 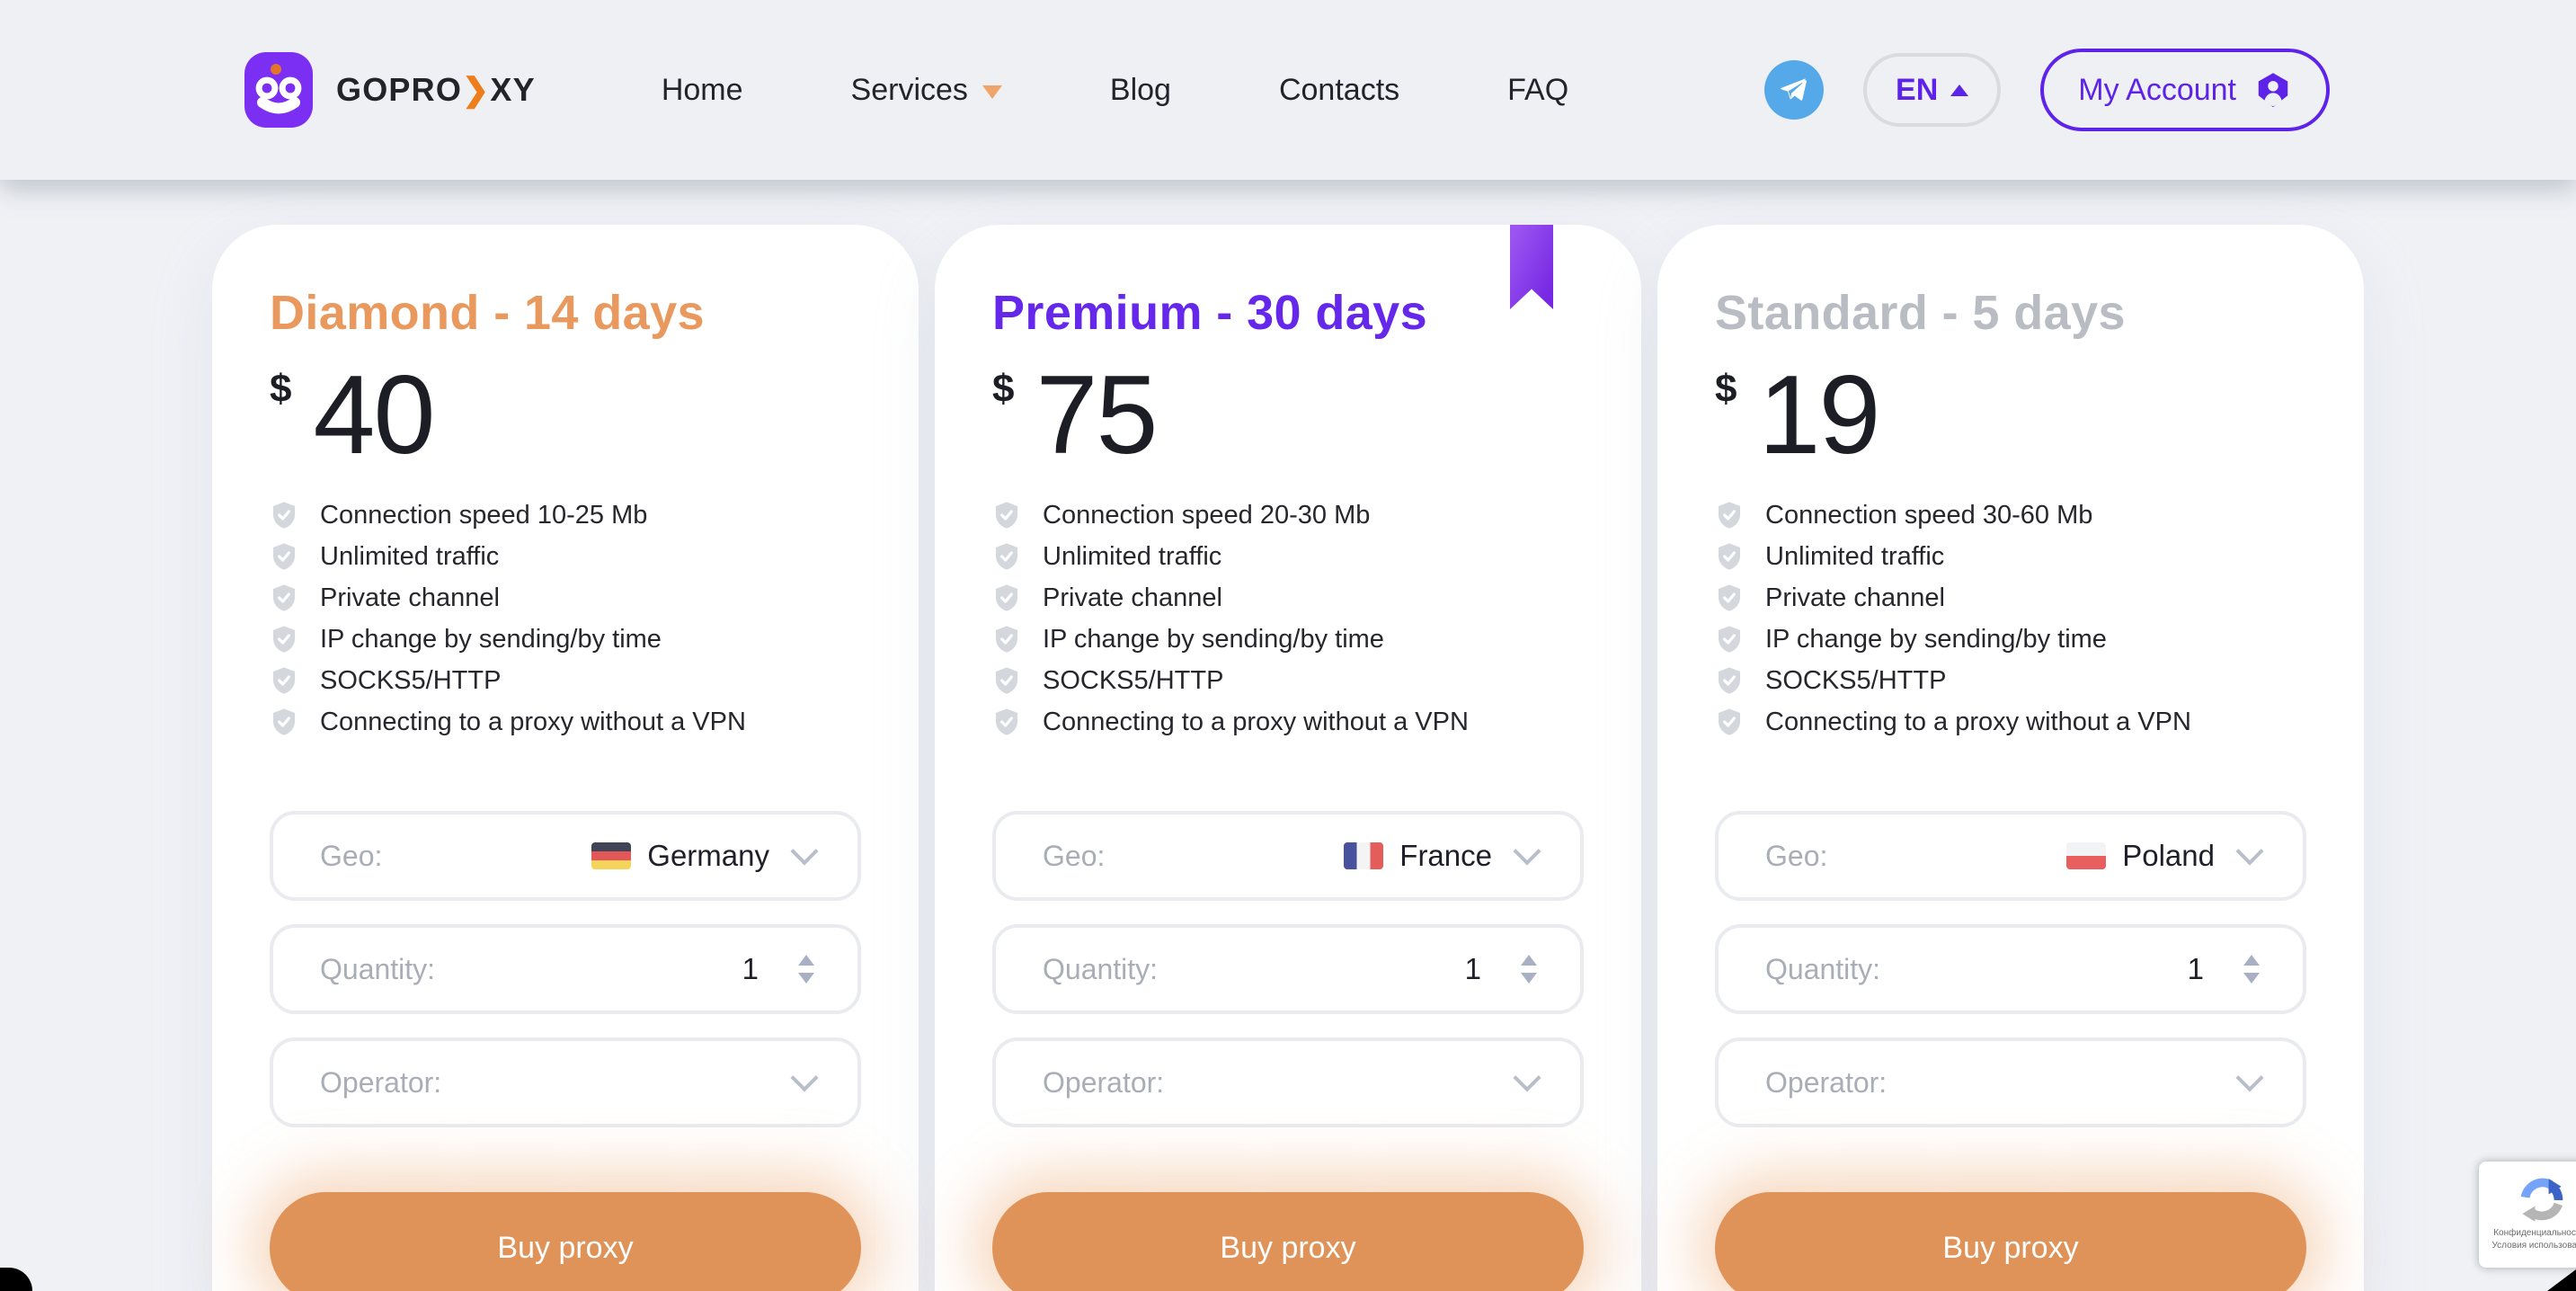 What do you see at coordinates (2010, 515) in the screenshot?
I see `feature-item: Connection speed 30-60 Mb` at bounding box center [2010, 515].